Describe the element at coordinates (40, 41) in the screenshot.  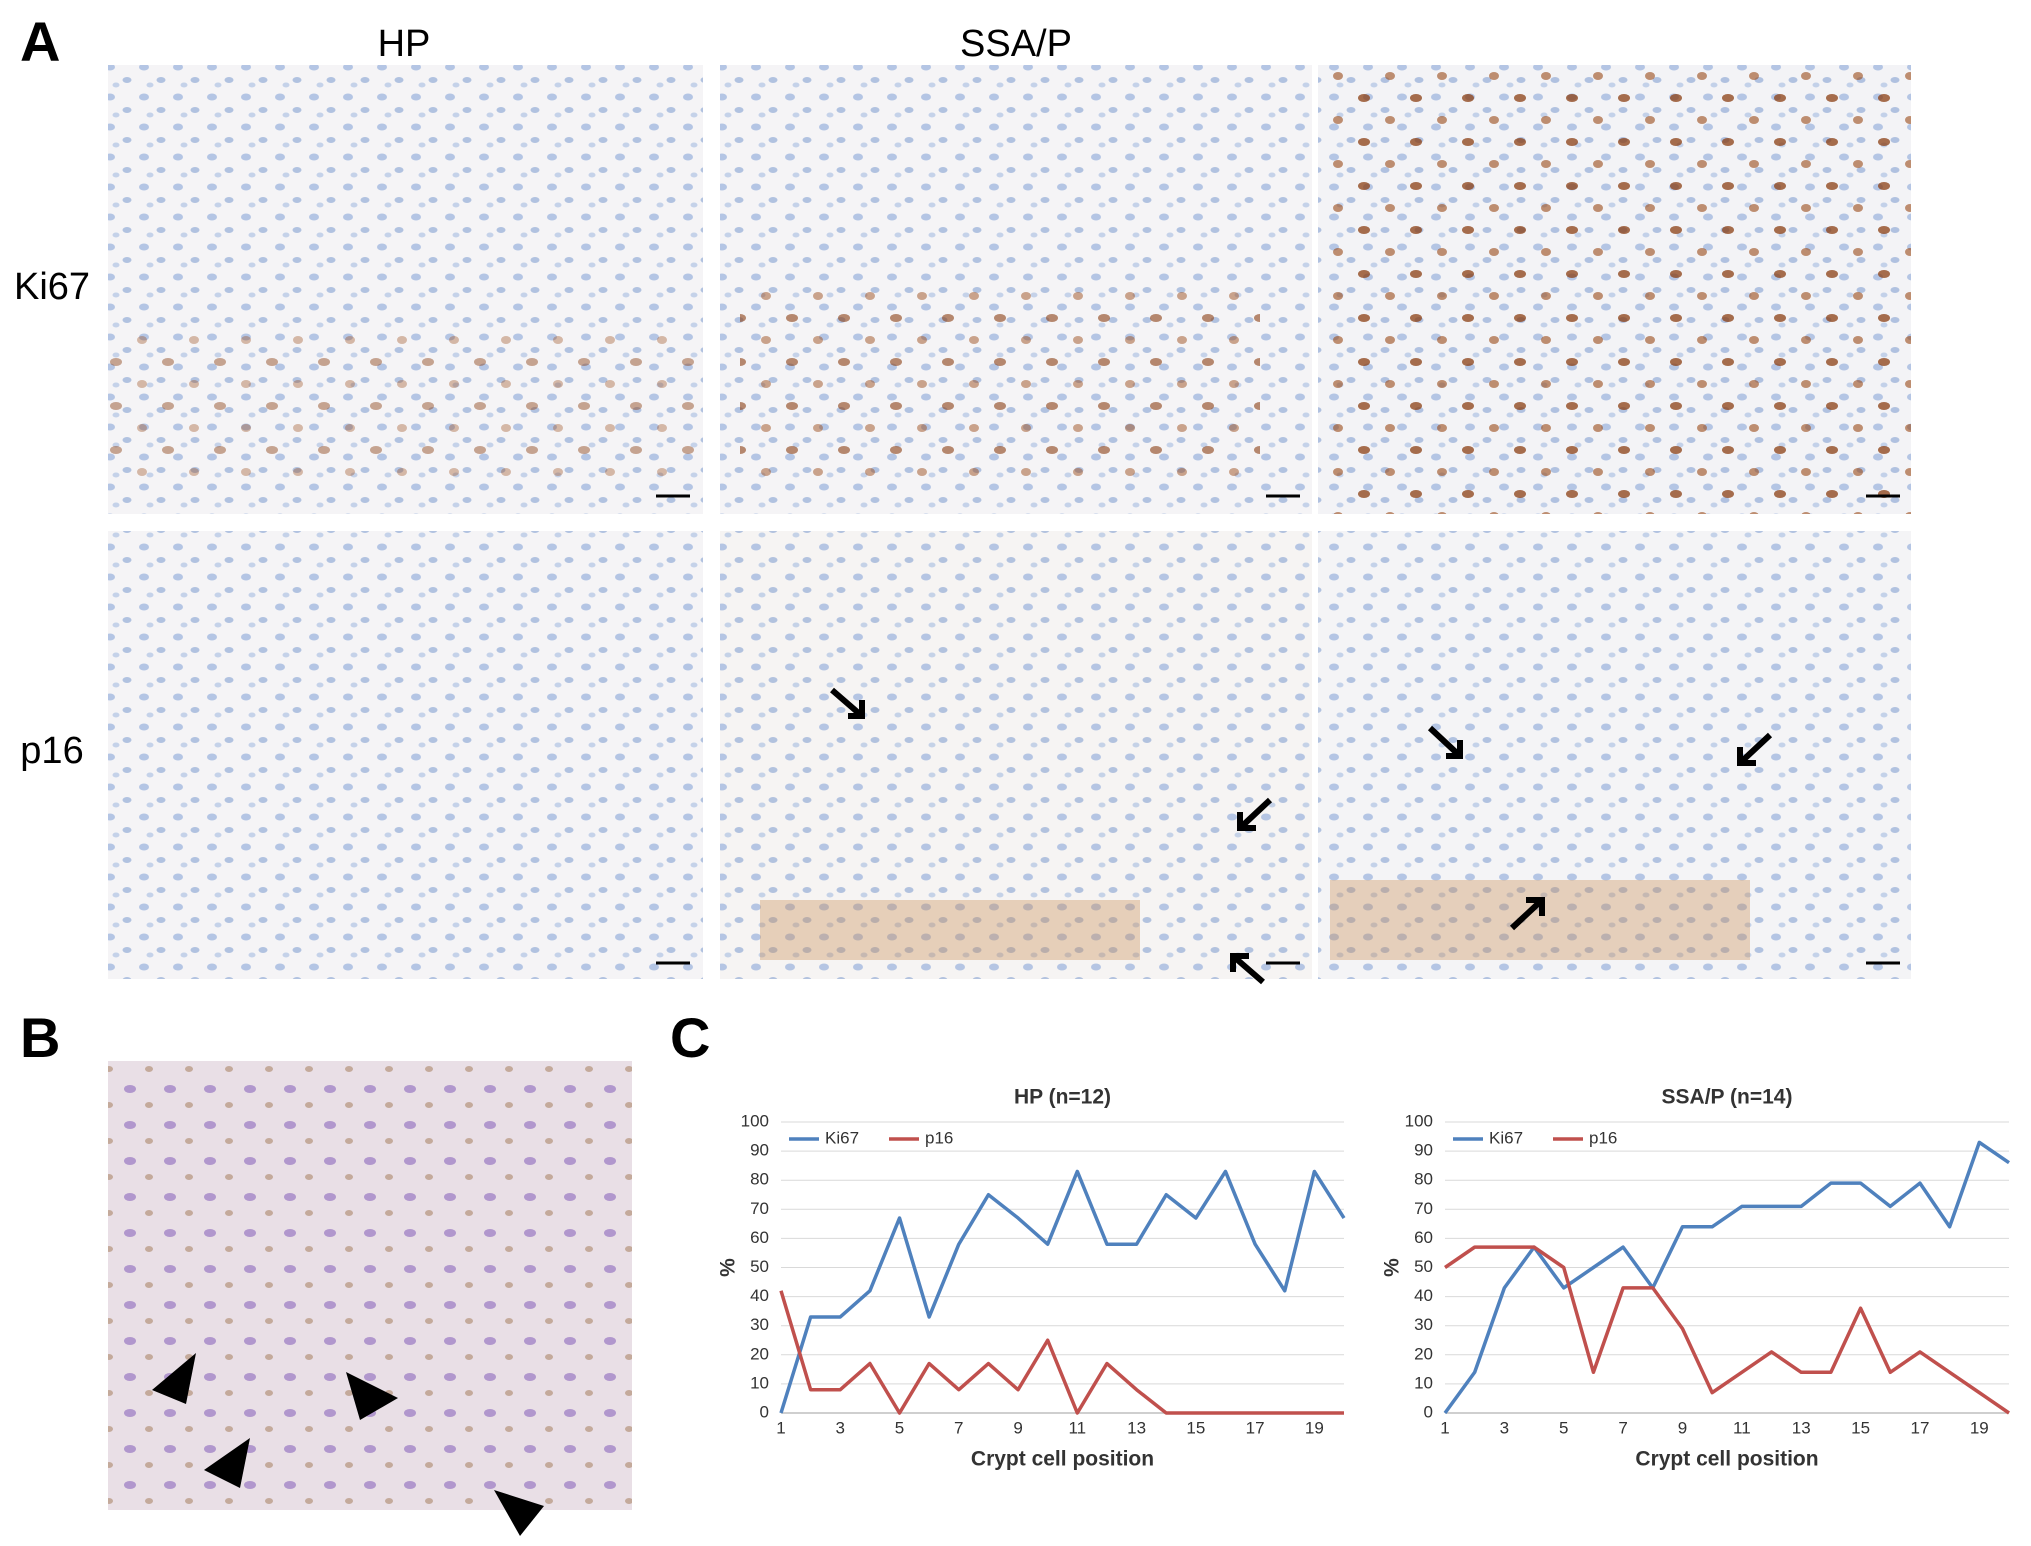
I see `panel-label: A` at that location.